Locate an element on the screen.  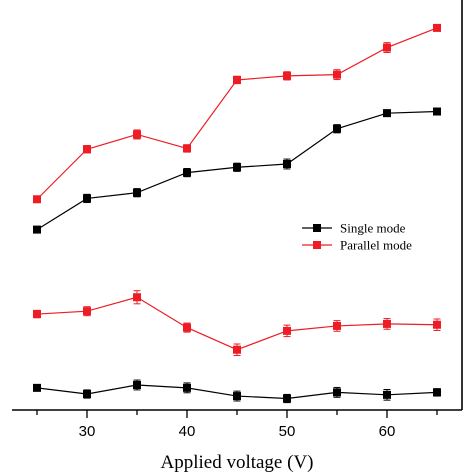
x-tick-label: 40 is located at coordinates (187, 431).